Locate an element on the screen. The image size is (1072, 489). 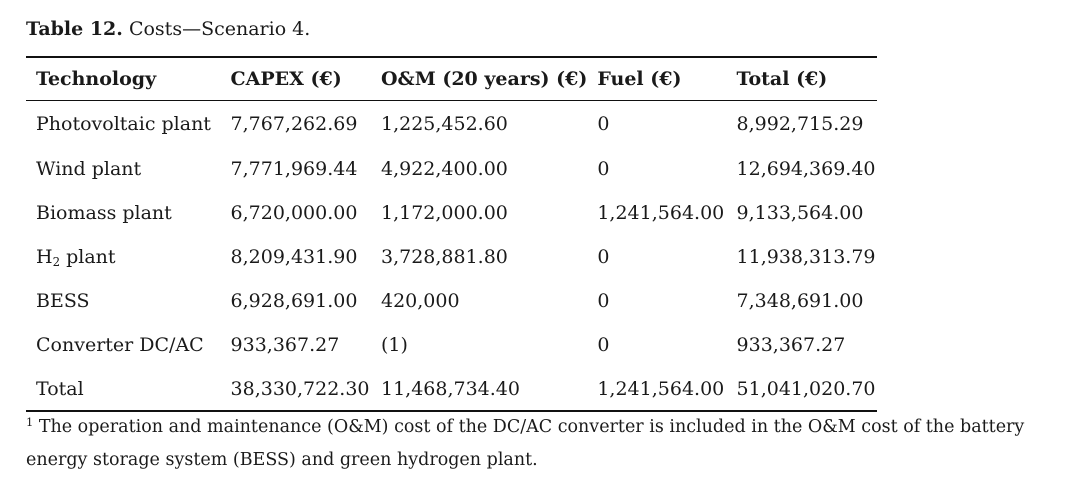
om-cell: 1,225,452.60 is located at coordinates (444, 124).